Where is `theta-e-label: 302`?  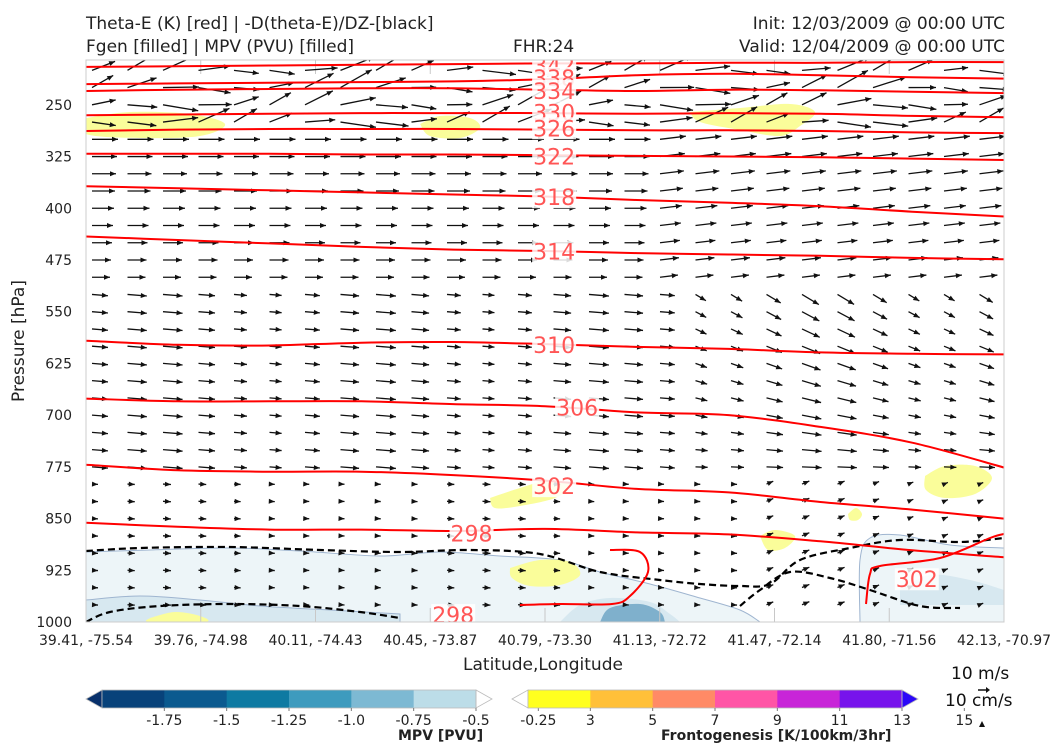
theta-e-label: 302 is located at coordinates (554, 487).